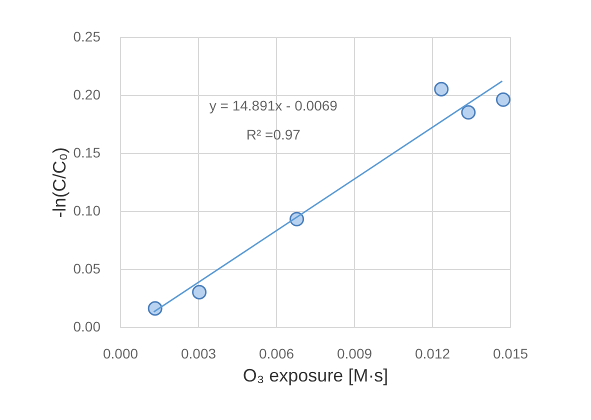 The height and width of the screenshot is (420, 591). What do you see at coordinates (87, 94) in the screenshot?
I see `y-tick-label: 0.20` at bounding box center [87, 94].